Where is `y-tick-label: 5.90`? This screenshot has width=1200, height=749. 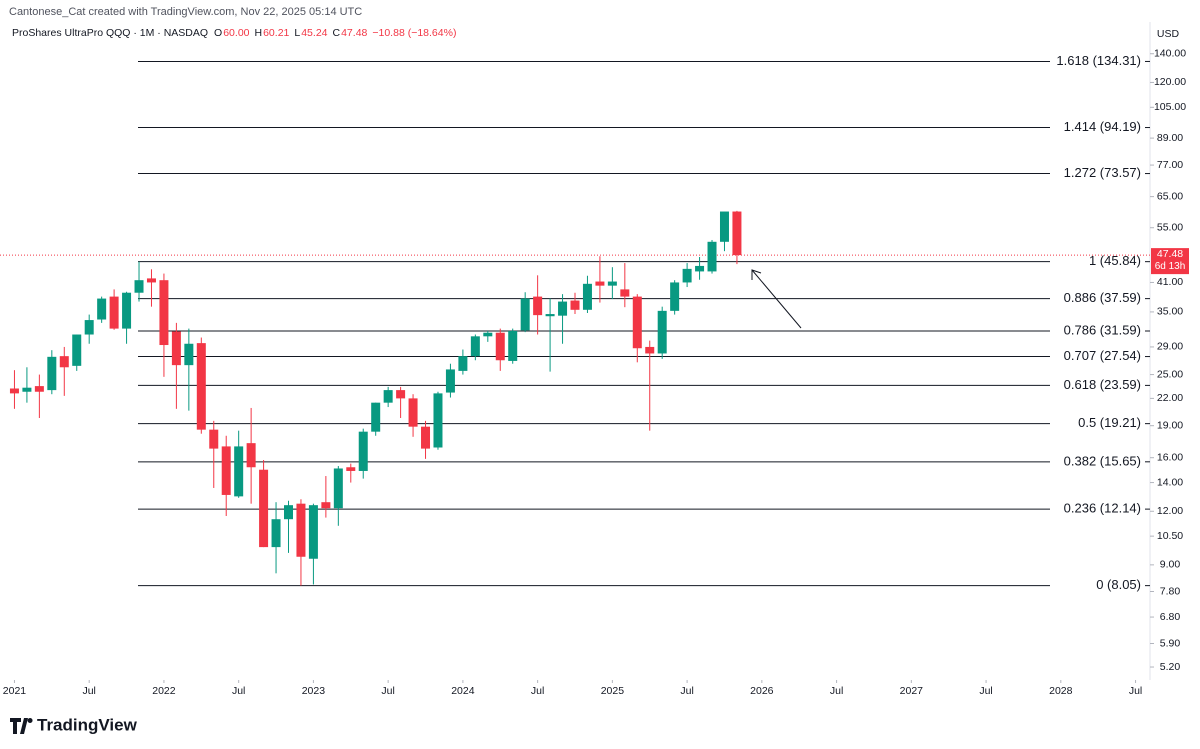
y-tick-label: 5.90 is located at coordinates (1170, 643).